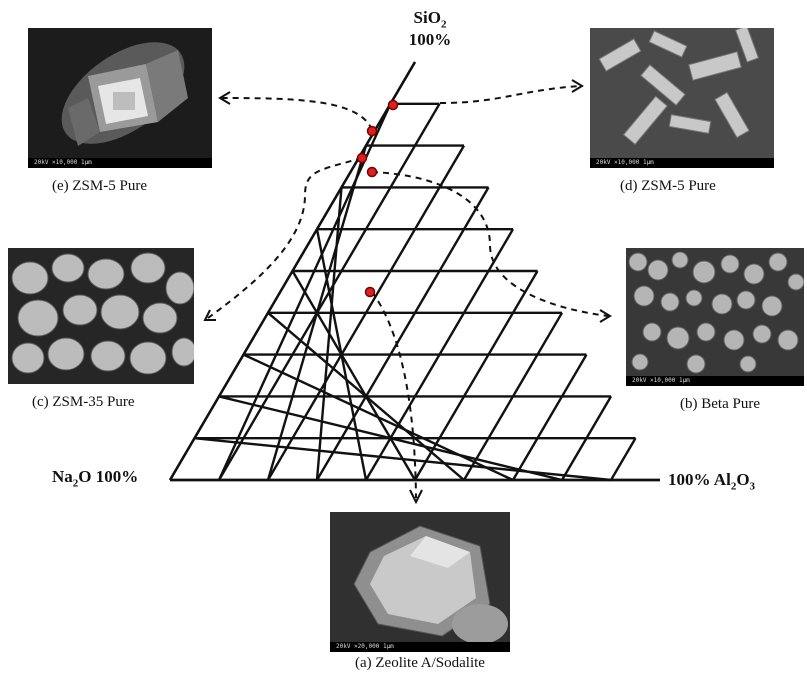  Describe the element at coordinates (362, 158) in the screenshot. I see `marker-c` at that location.